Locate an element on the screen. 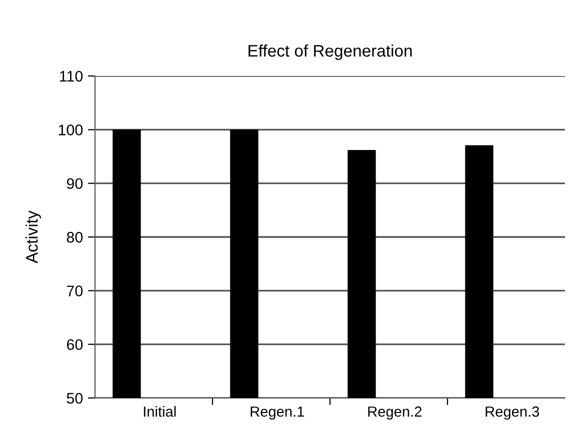  y-tick-label: 50 is located at coordinates (74, 398).